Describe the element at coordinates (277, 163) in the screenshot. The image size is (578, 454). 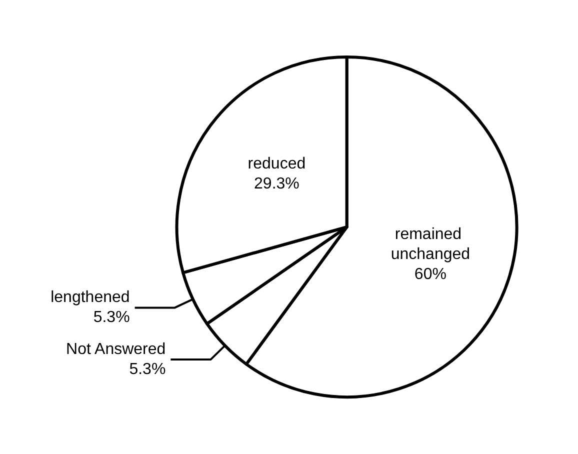
I see `slice-label: reduced` at that location.